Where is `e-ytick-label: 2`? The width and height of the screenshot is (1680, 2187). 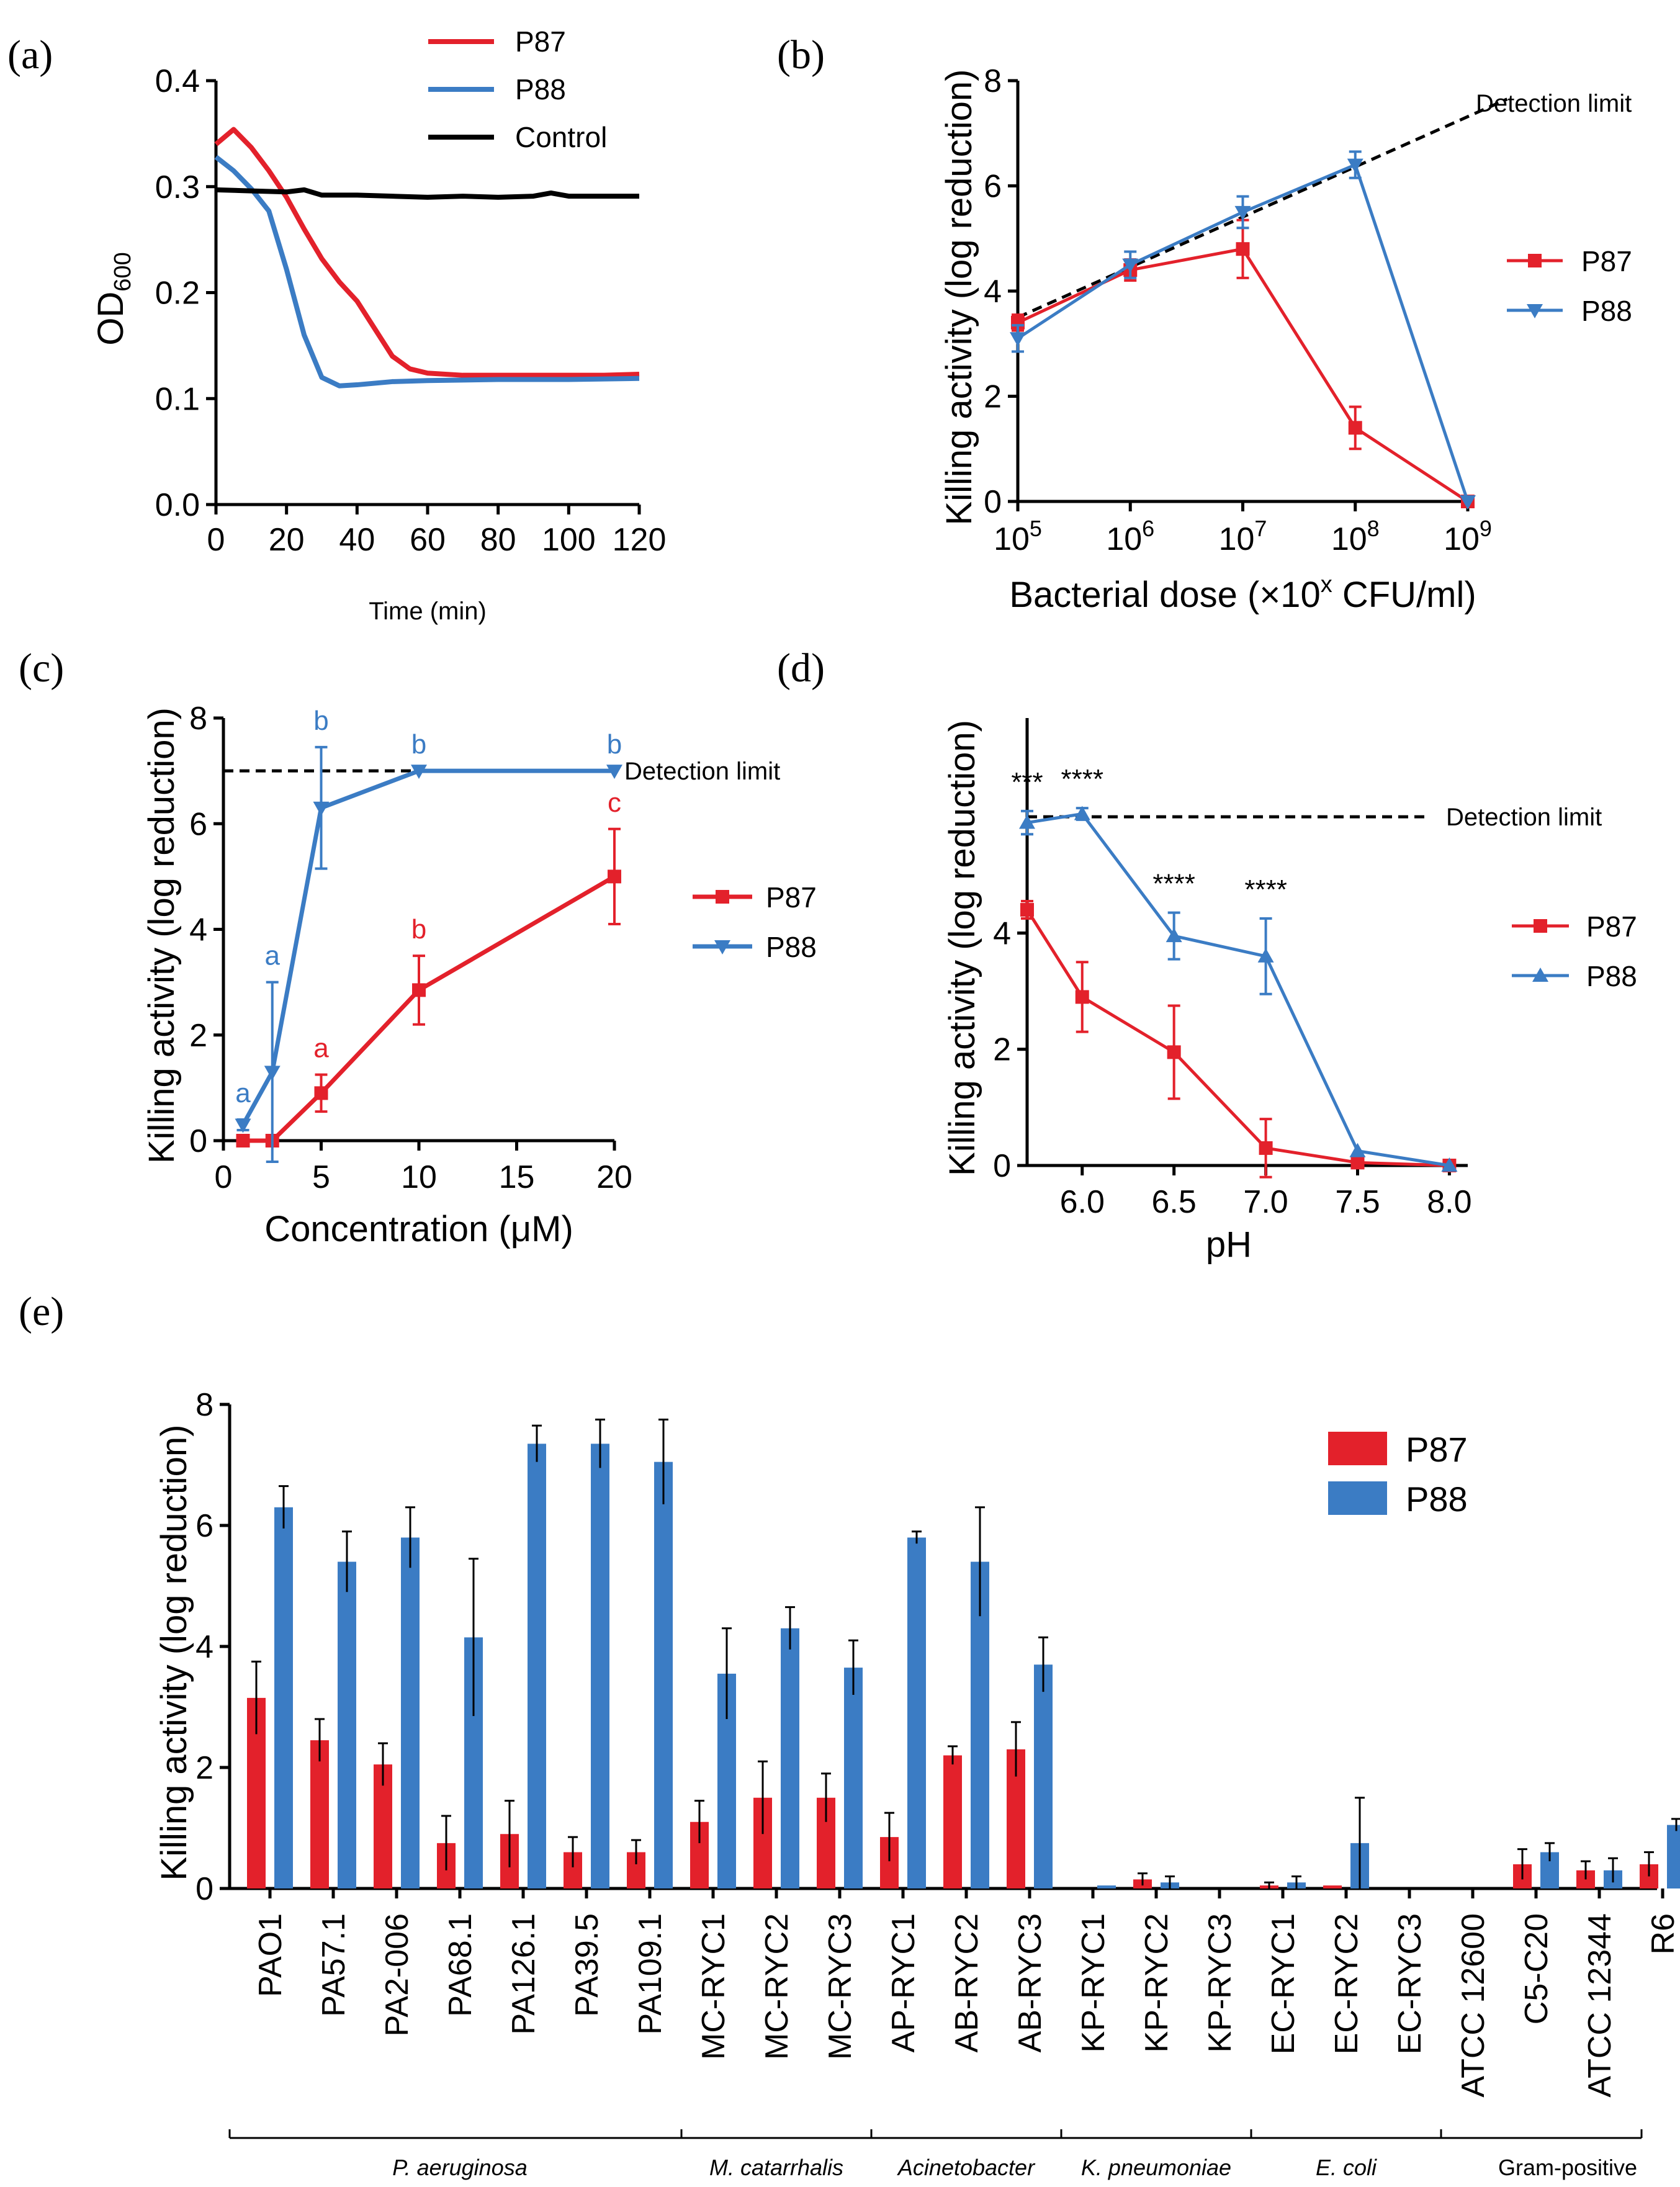 e-ytick-label: 2 is located at coordinates (204, 1768).